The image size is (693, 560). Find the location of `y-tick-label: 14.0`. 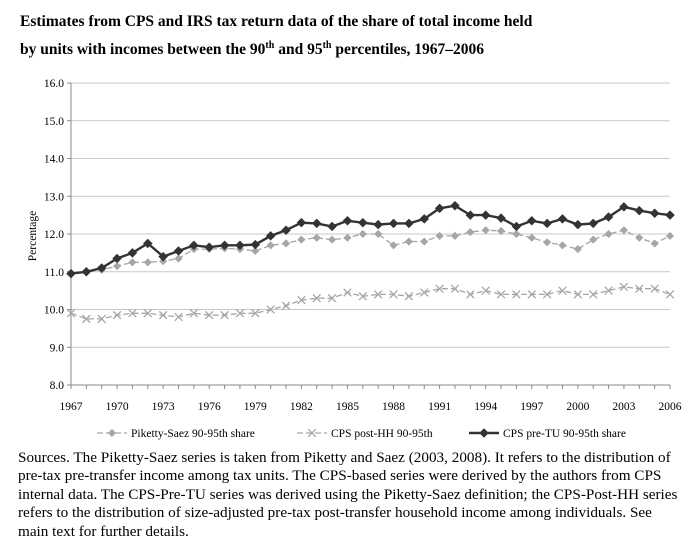

y-tick-label: 14.0 is located at coordinates (54, 160).